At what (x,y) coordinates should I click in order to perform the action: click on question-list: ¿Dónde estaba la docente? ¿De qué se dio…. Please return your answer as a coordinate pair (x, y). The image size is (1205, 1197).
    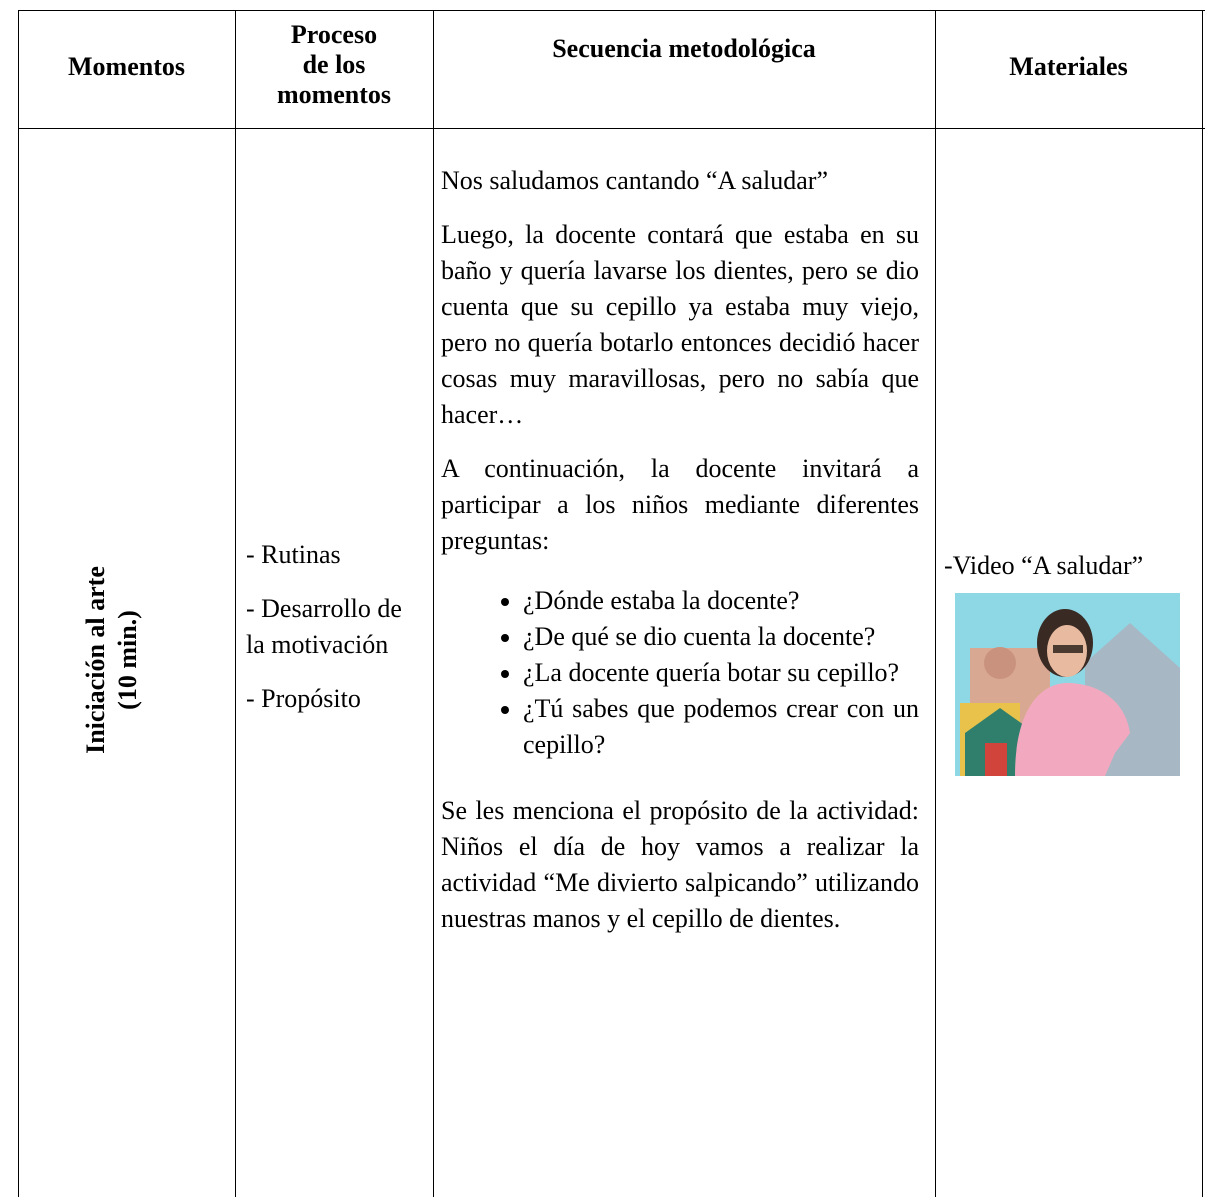
    Looking at the image, I should click on (459, 673).